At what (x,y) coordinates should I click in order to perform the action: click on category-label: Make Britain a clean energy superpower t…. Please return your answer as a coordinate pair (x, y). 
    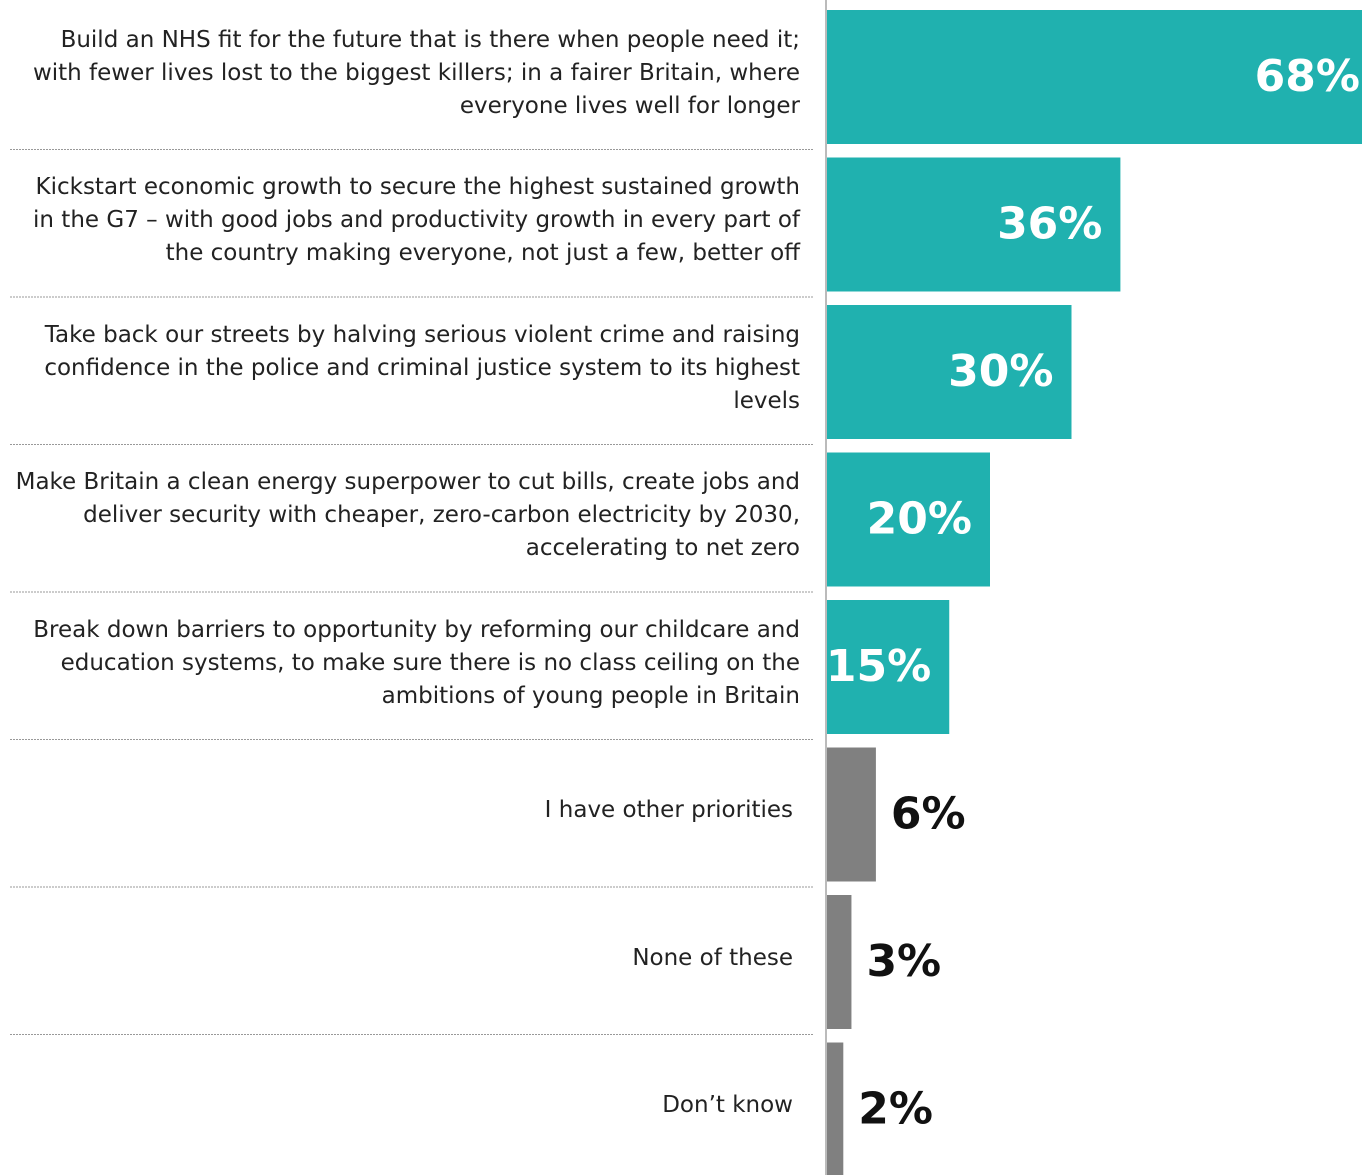
    Looking at the image, I should click on (405, 516).